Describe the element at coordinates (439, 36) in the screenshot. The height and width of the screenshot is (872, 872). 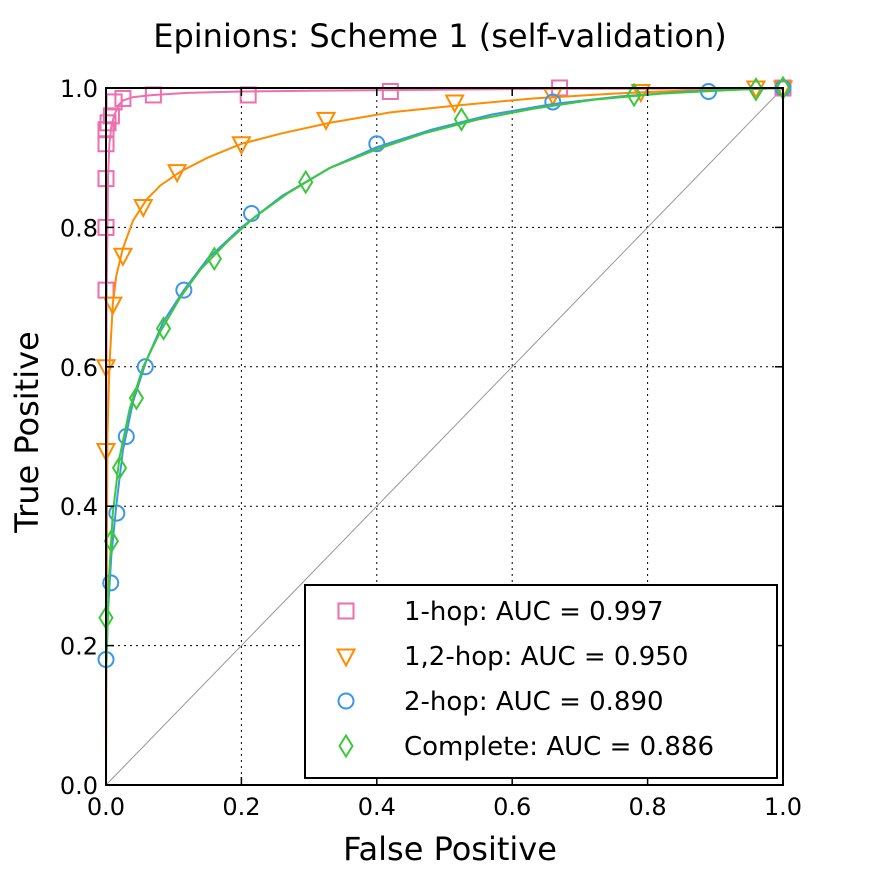
I see `chart-title: Epinions: Scheme 1 (self-validation)` at that location.